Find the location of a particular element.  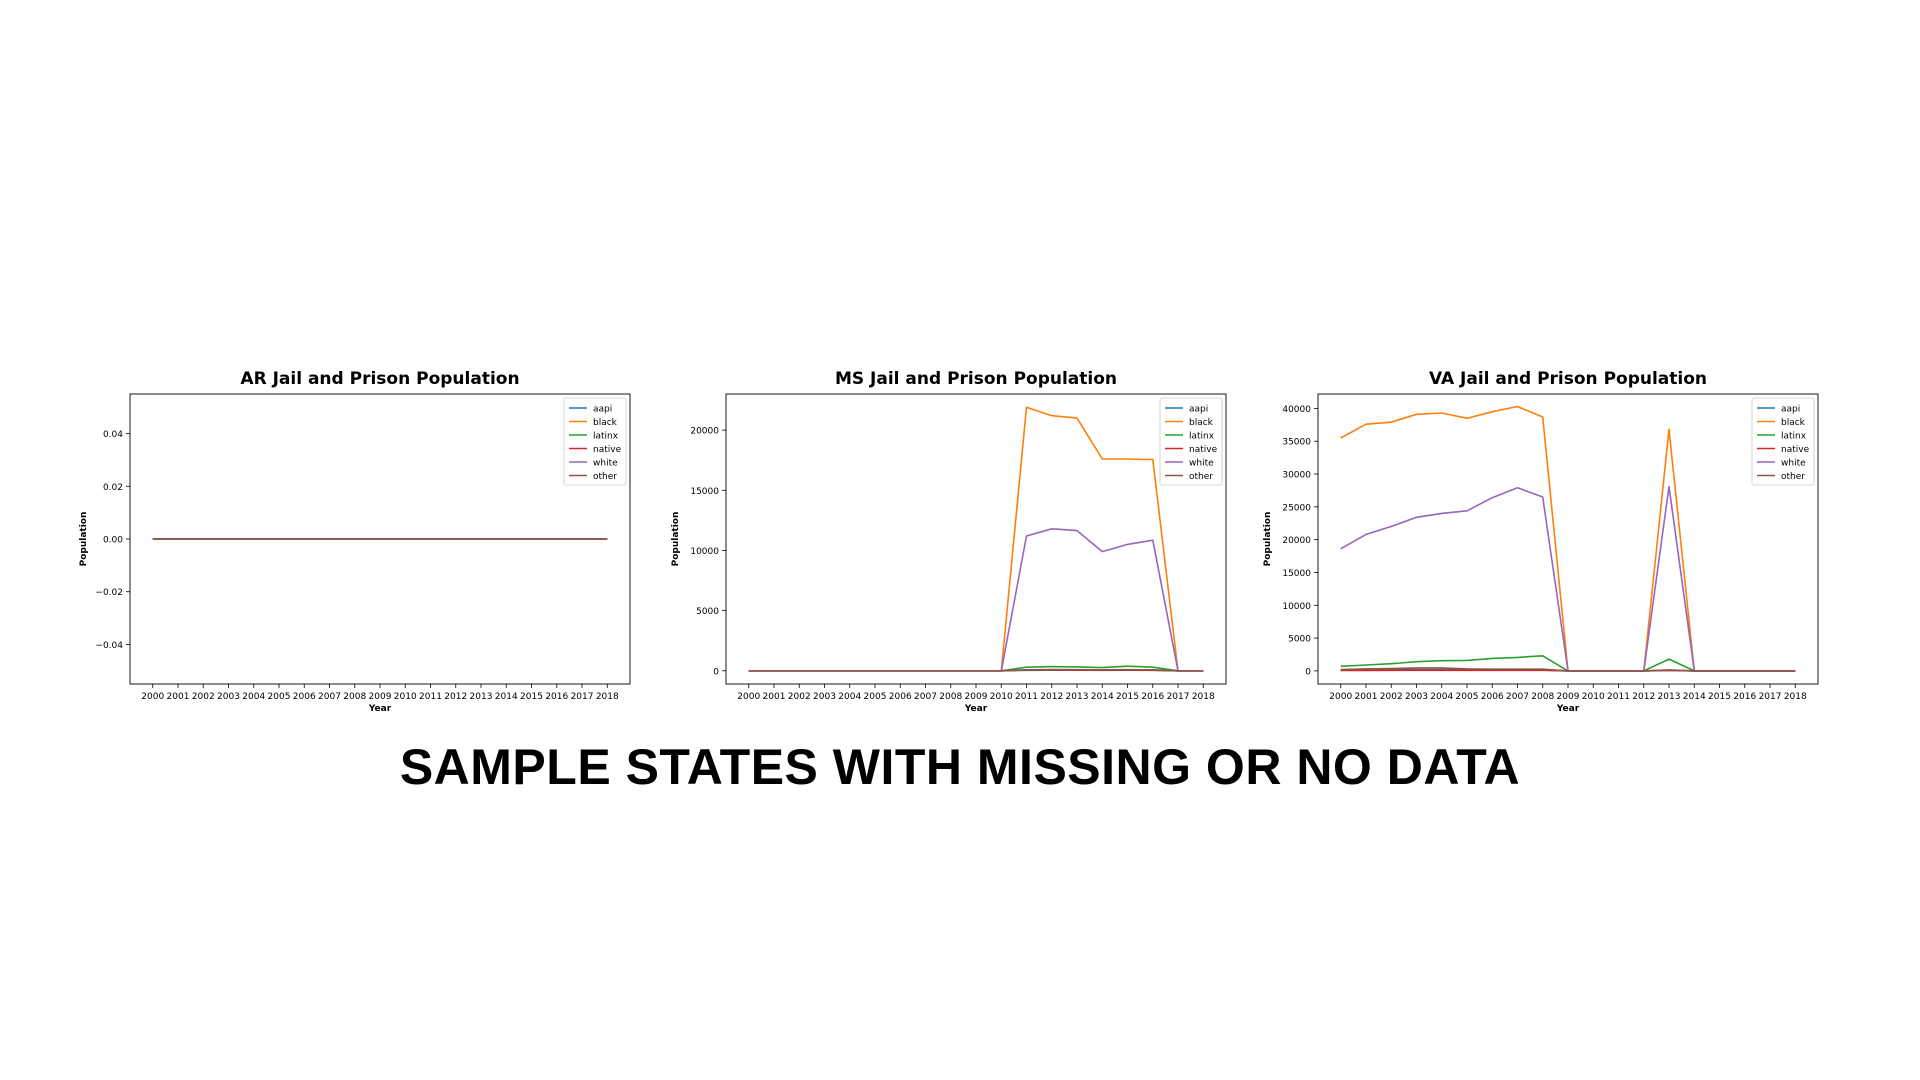

ms-legend-label-latinx: latinx is located at coordinates (1202, 437).